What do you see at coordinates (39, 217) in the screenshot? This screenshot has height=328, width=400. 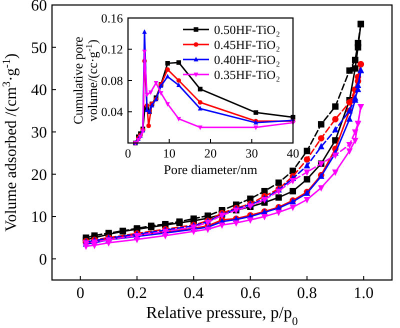 I see `y-tick-label: 10` at bounding box center [39, 217].